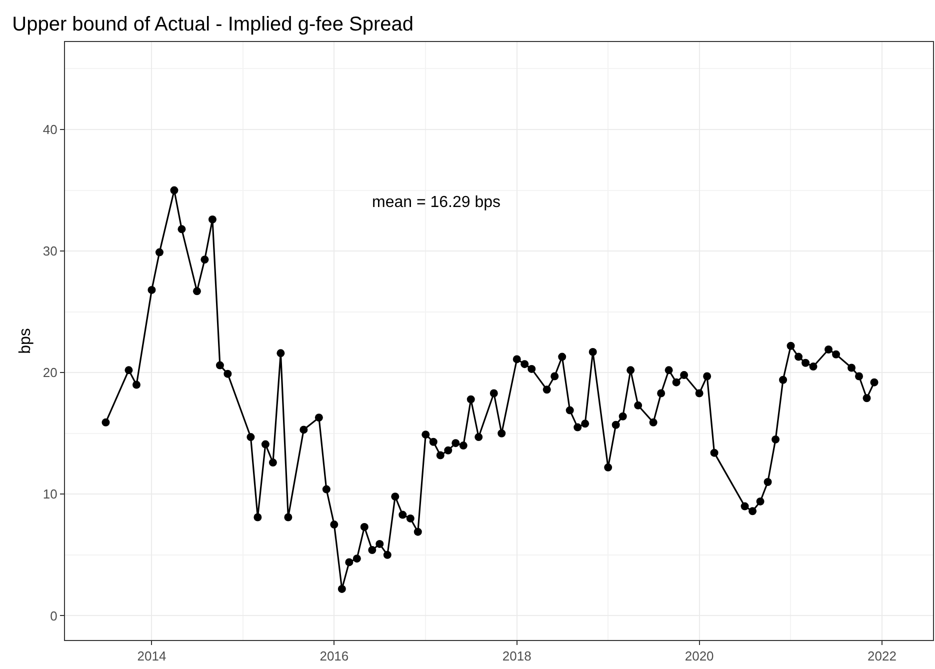 Image resolution: width=935 pixels, height=669 pixels. I want to click on chart-title: Upper bound of Actual - Implied g-fee Spread, so click(213, 25).